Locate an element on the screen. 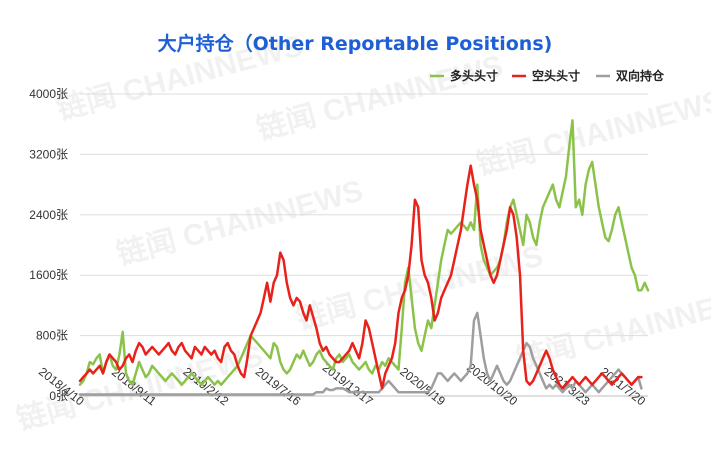  y-tick-label: 1600张 is located at coordinates (48, 275).